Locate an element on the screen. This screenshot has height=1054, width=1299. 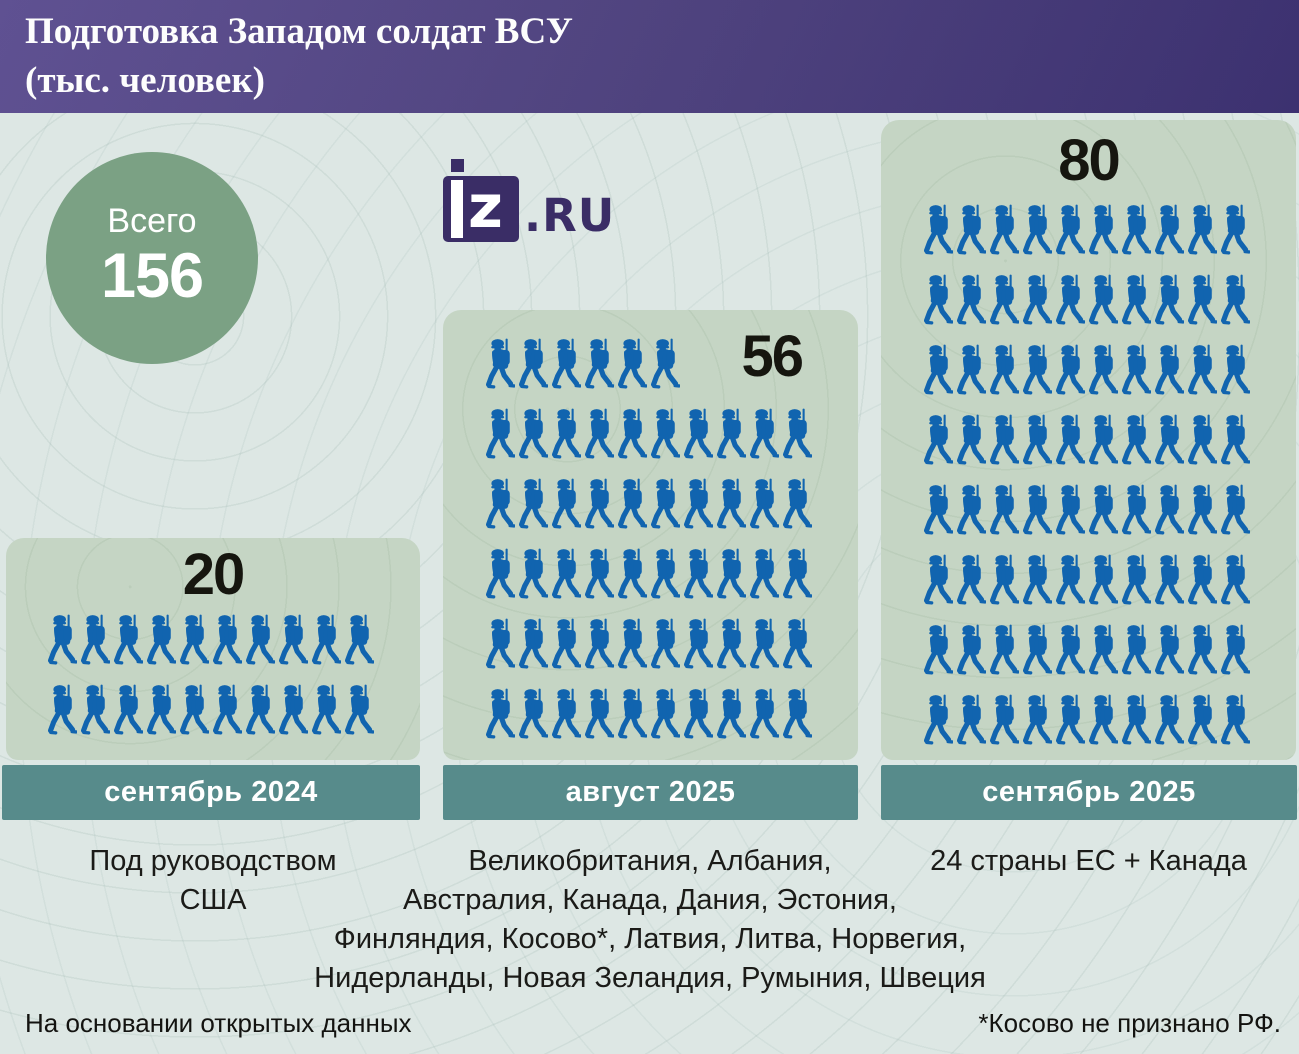
izru-logo: z .RU is located at coordinates (529, 200).